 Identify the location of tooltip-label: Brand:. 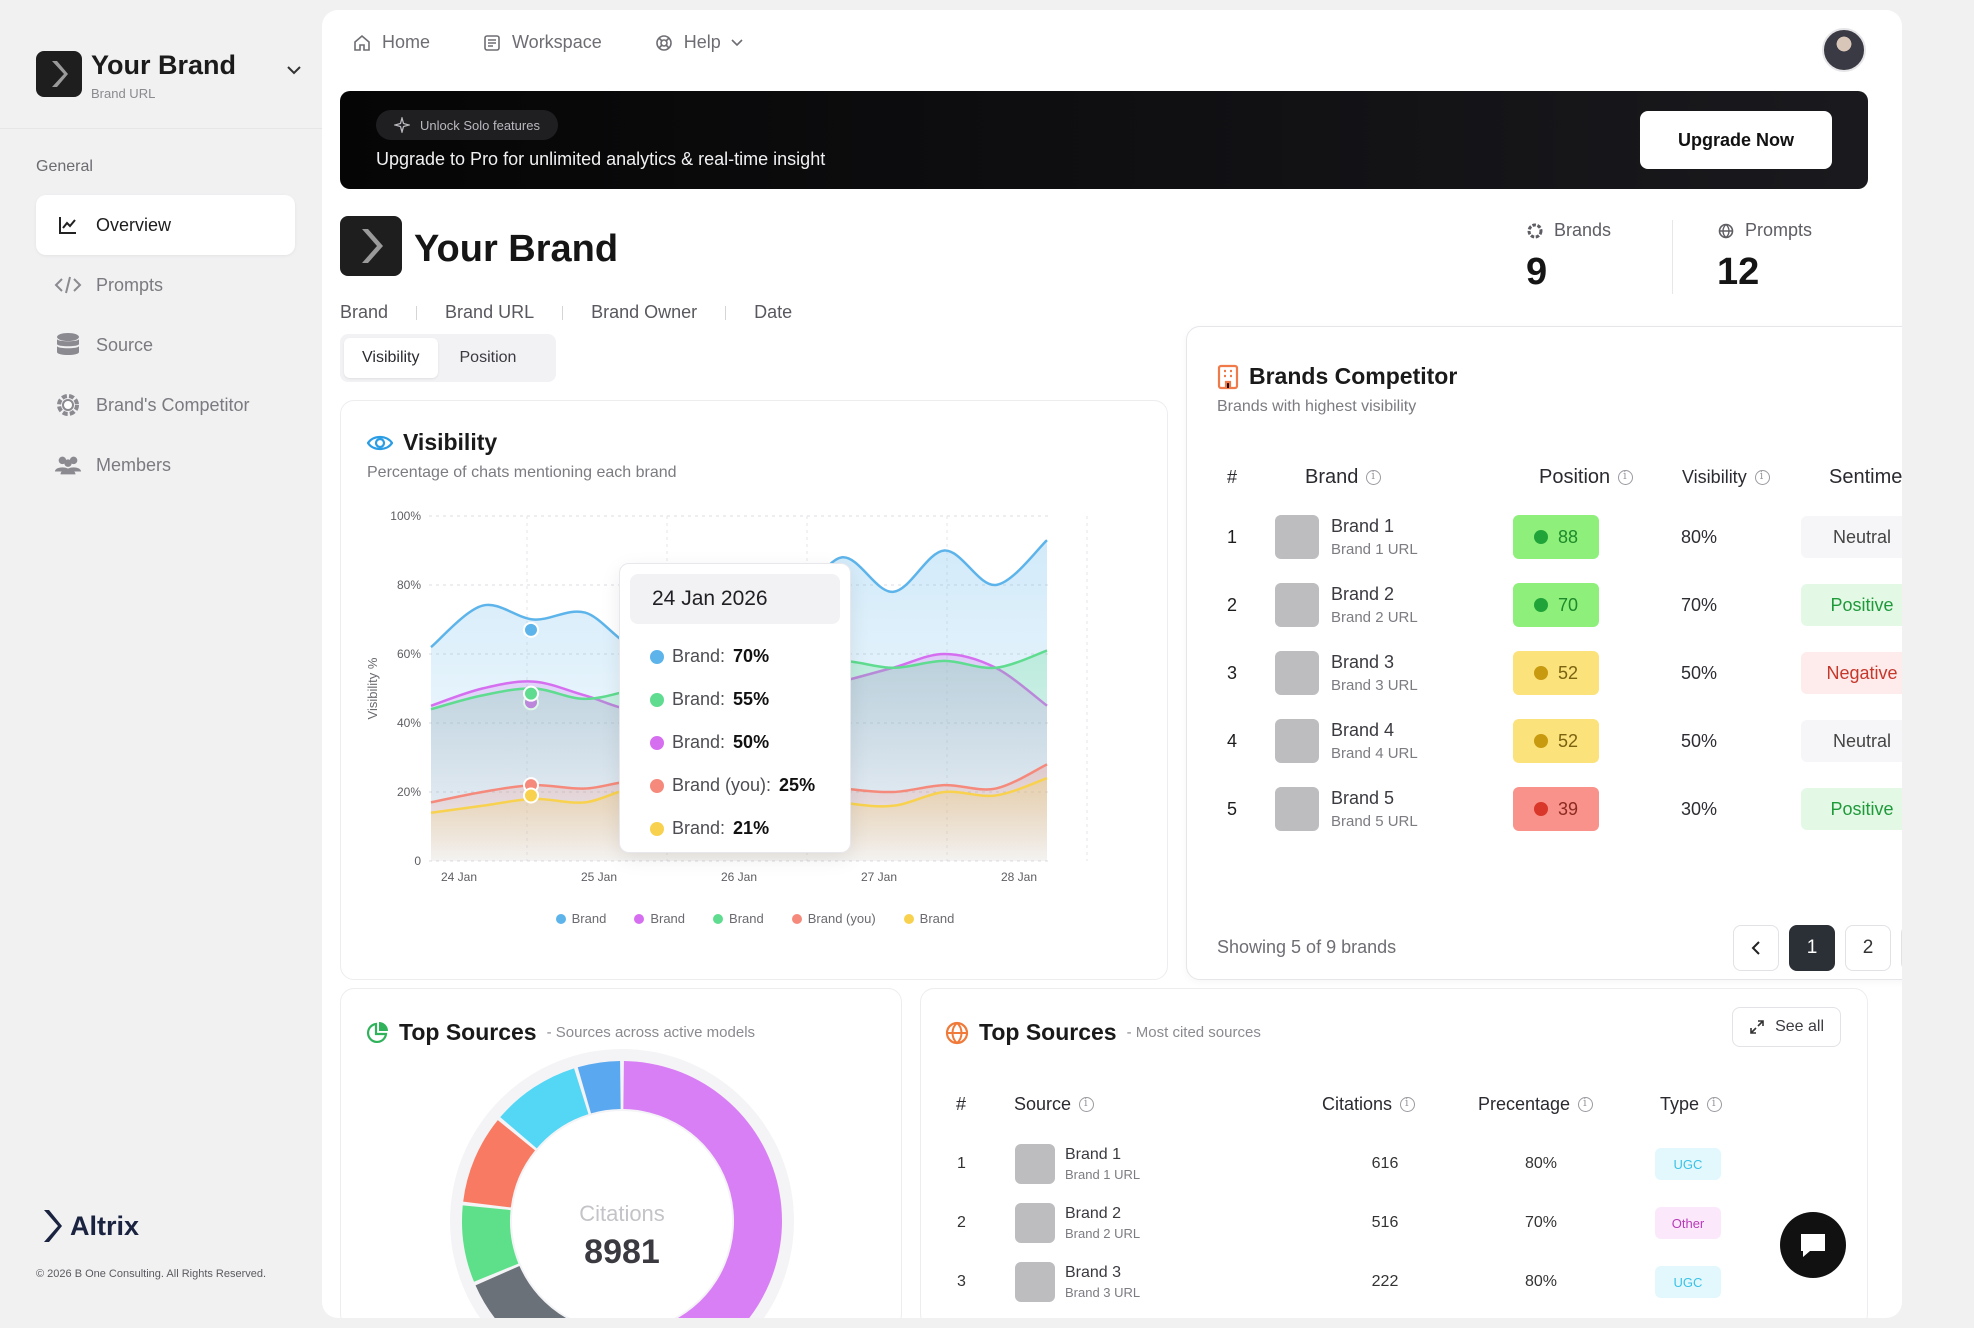
(699, 699).